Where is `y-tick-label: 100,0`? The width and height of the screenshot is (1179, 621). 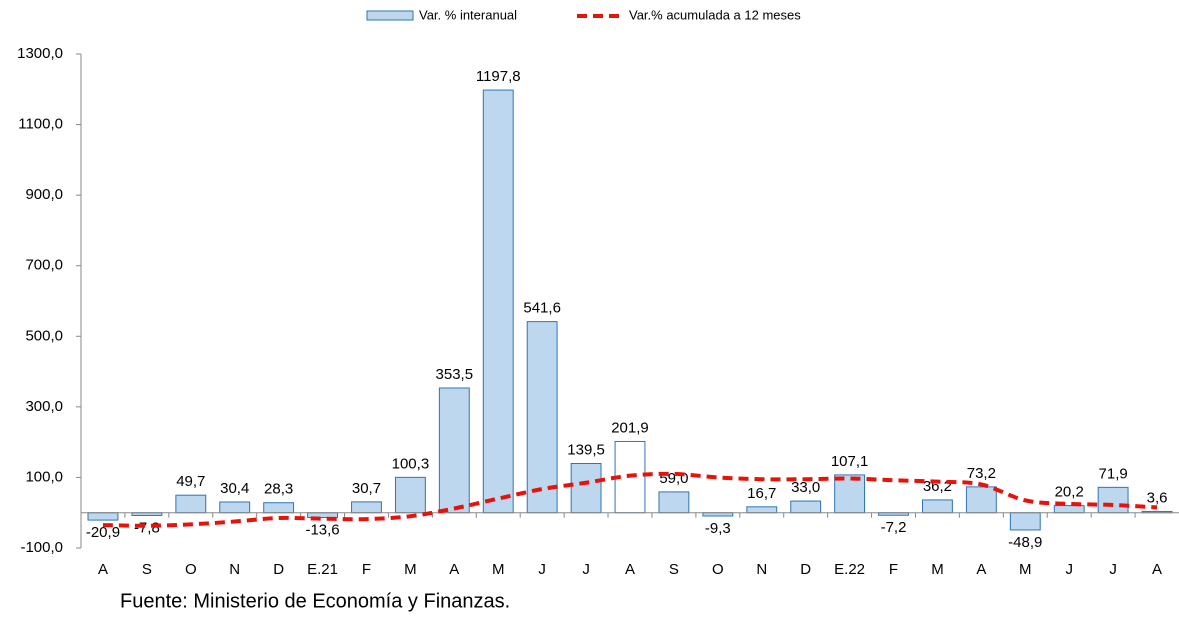 y-tick-label: 100,0 is located at coordinates (44, 476).